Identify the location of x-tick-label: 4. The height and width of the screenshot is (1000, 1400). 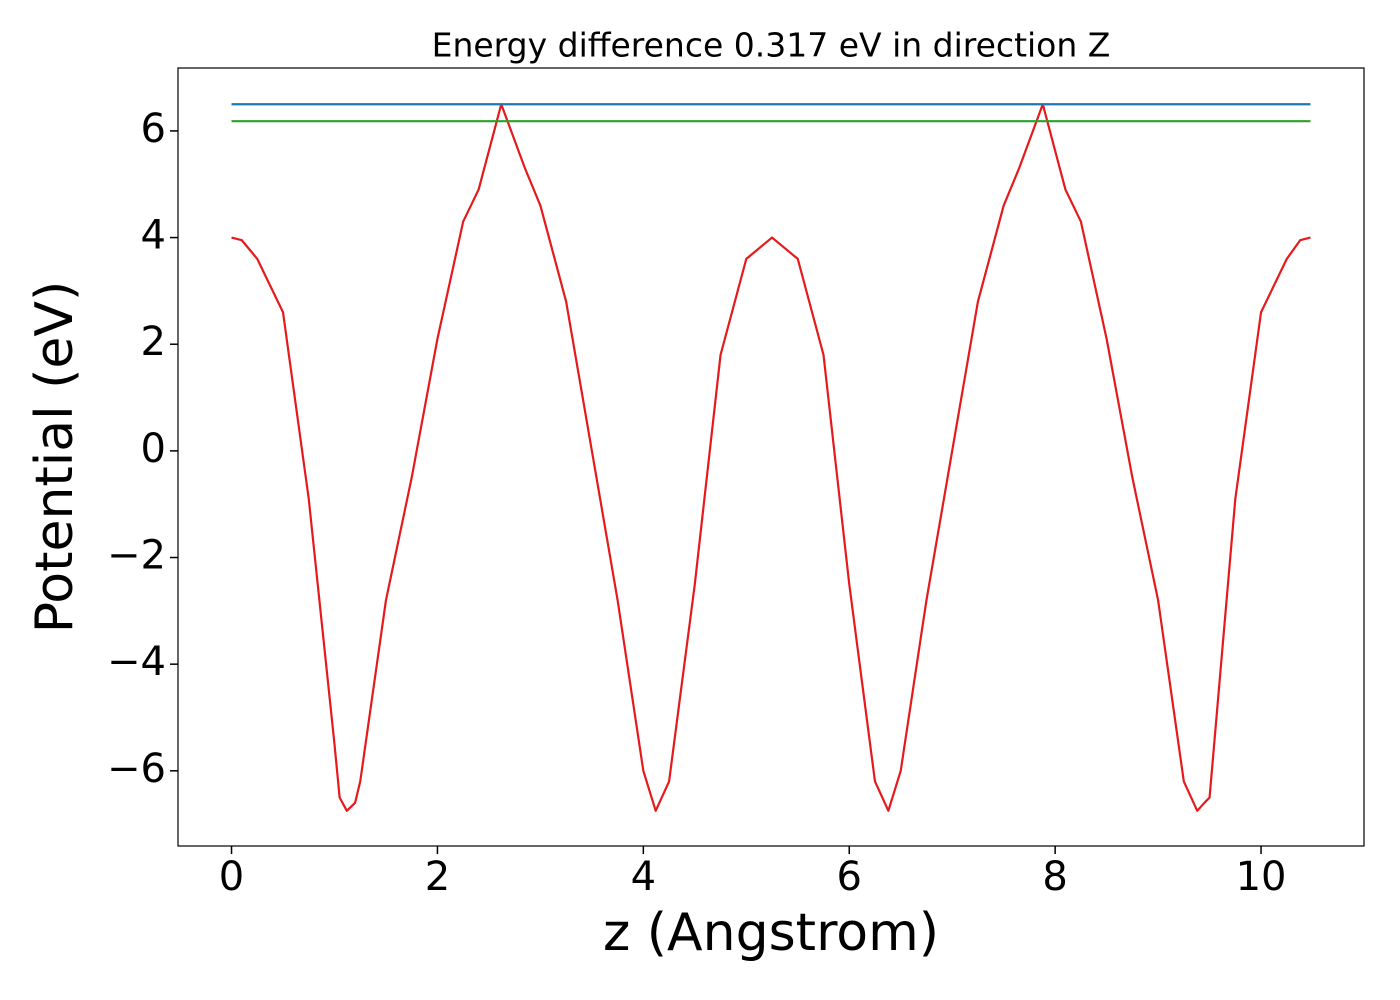
(643, 877).